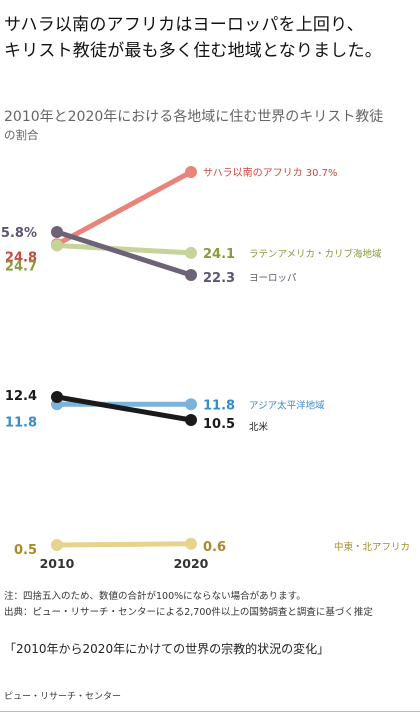 This screenshot has width=420, height=726. Describe the element at coordinates (315, 254) in the screenshot. I see `series-name-label: ラテンアメリカ・カリブ海地域` at that location.